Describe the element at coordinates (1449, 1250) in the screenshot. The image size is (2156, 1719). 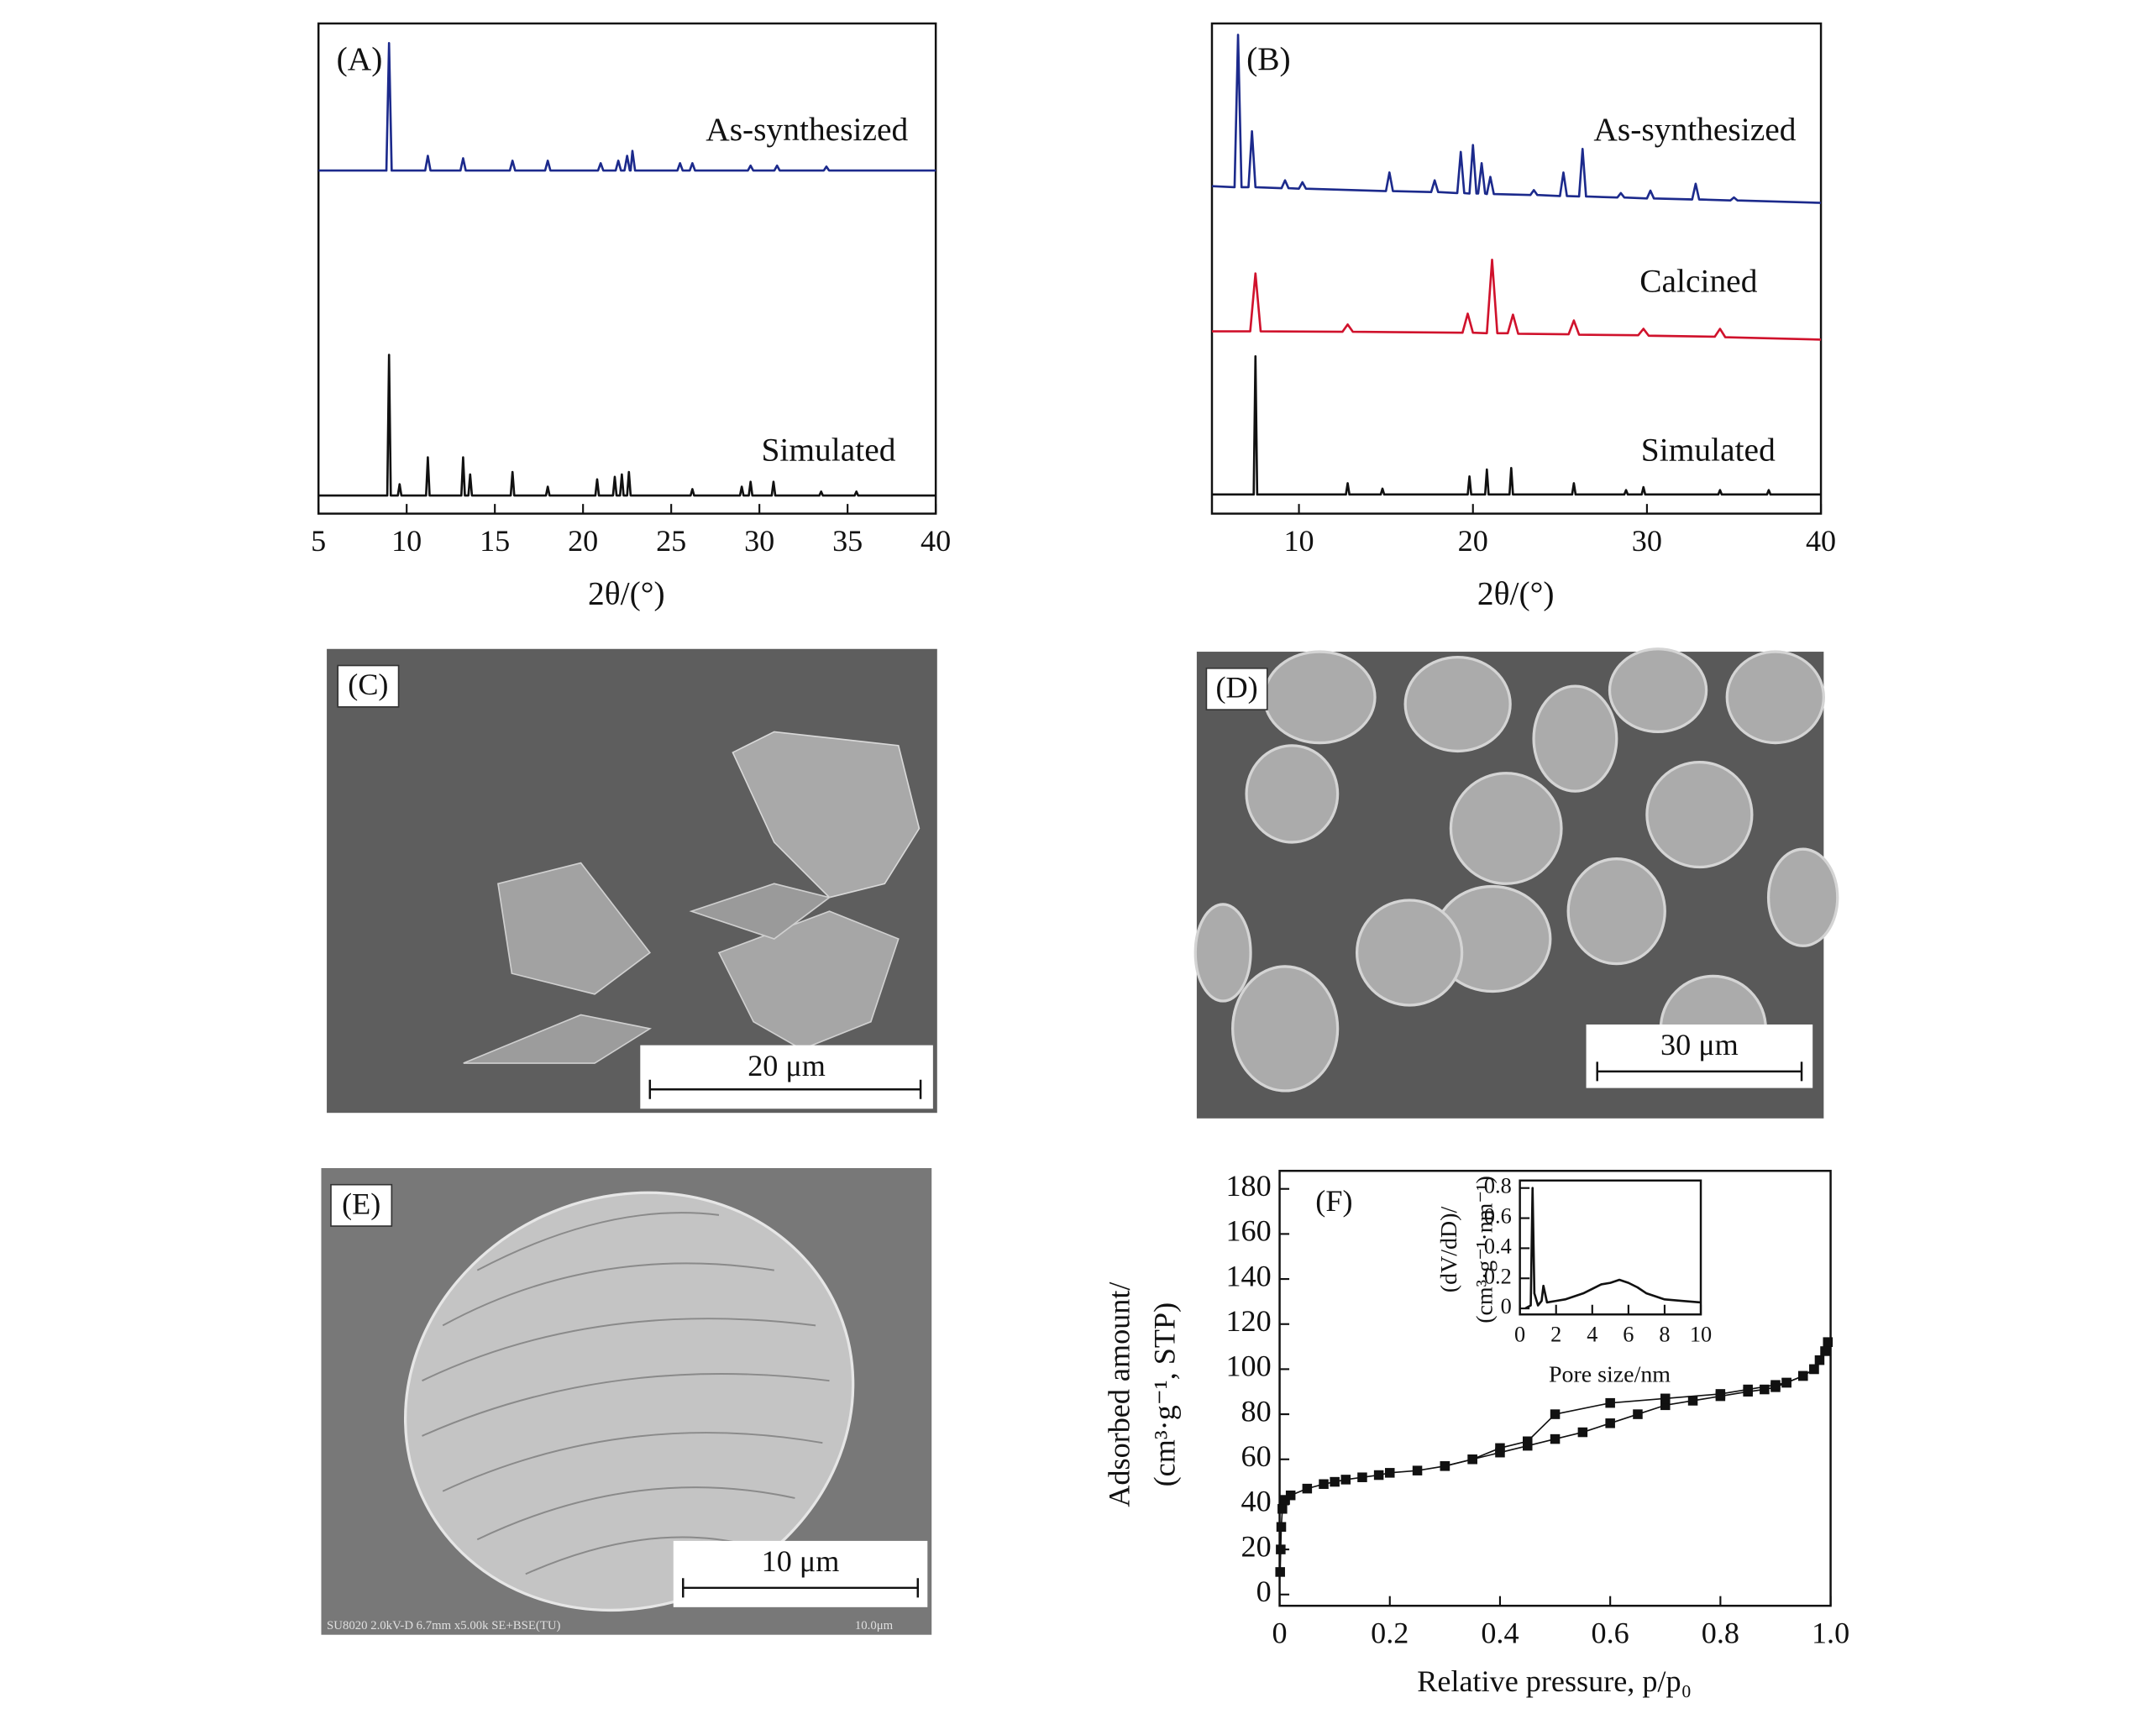
I see `y-axis-label: (dV/dD)/` at that location.